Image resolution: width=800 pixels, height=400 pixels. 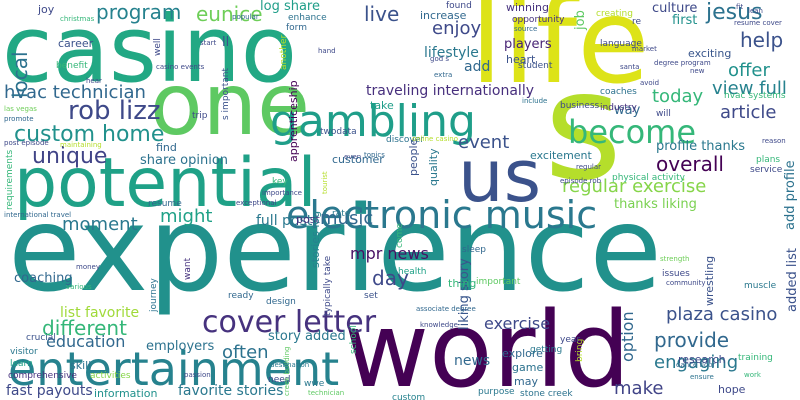 What do you see at coordinates (412, 272) in the screenshot?
I see `word-health: health` at bounding box center [412, 272].